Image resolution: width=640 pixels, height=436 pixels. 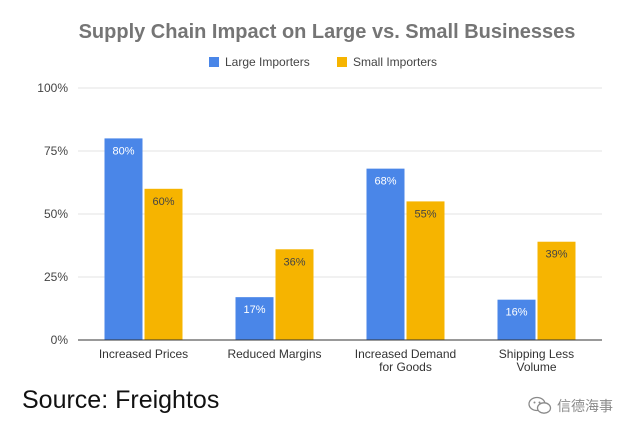 What do you see at coordinates (52, 88) in the screenshot?
I see `y-tick-label: 100%` at bounding box center [52, 88].